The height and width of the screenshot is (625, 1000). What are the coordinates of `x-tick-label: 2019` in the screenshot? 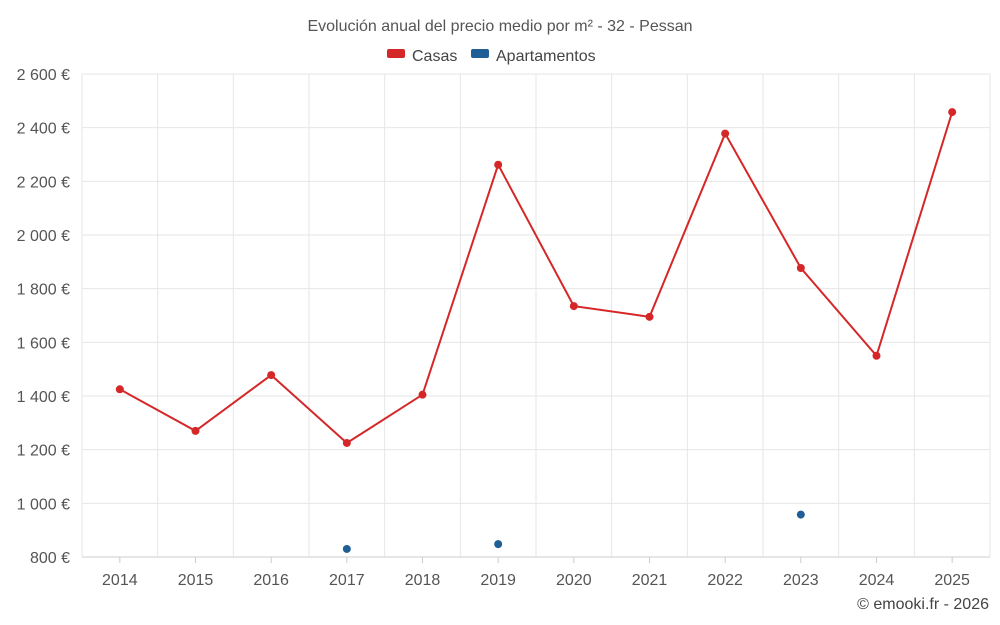 It's located at (498, 580).